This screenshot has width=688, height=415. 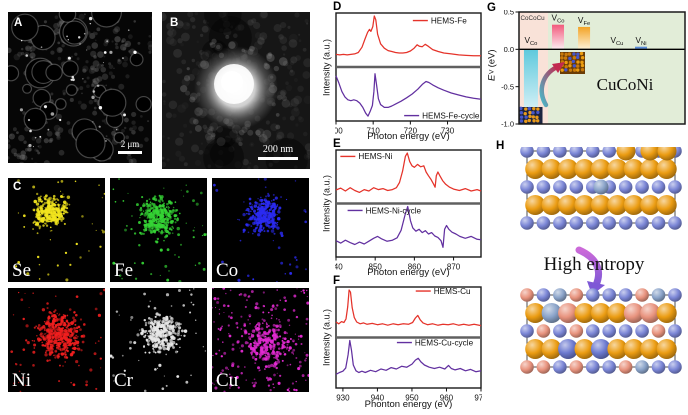 I want to click on element-map-cu: Cu, so click(x=260, y=340).